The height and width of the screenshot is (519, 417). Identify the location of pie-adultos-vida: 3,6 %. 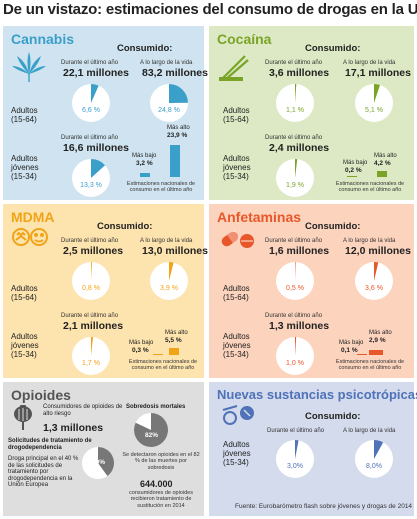
(374, 281).